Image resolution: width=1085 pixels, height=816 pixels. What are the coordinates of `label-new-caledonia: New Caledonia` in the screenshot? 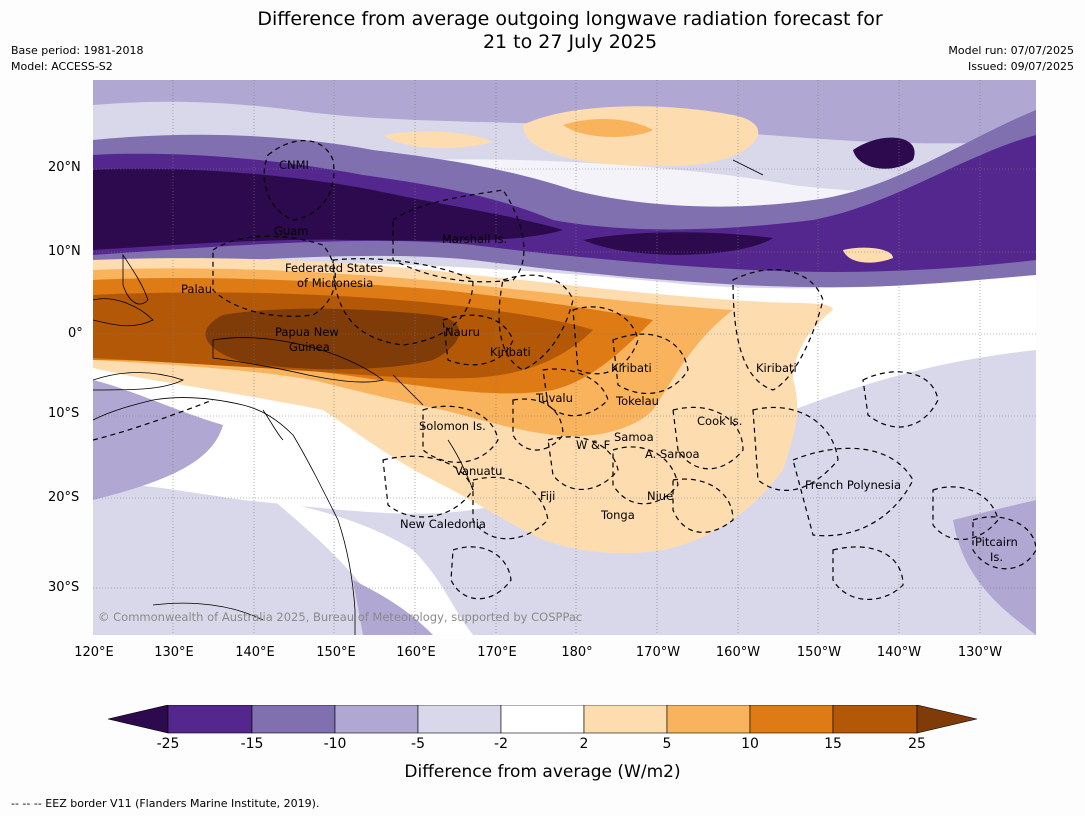 It's located at (443, 524).